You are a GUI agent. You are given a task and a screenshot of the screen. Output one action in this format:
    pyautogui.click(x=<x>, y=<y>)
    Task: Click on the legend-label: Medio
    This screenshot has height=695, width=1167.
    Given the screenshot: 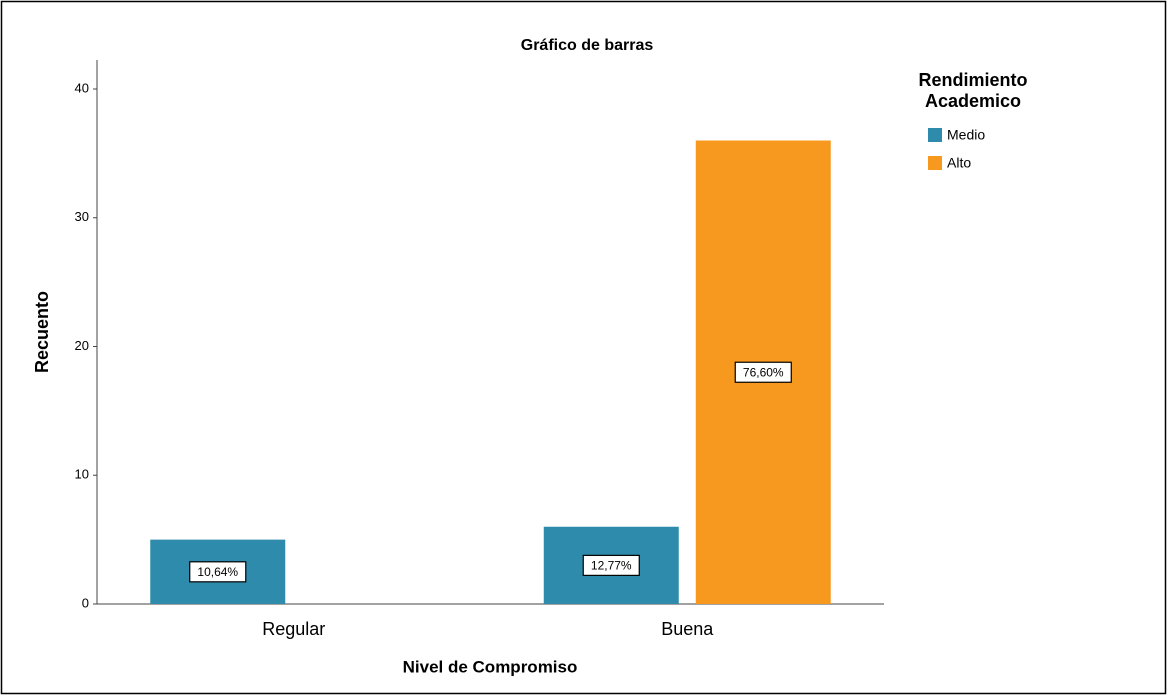 What is the action you would take?
    pyautogui.click(x=966, y=135)
    